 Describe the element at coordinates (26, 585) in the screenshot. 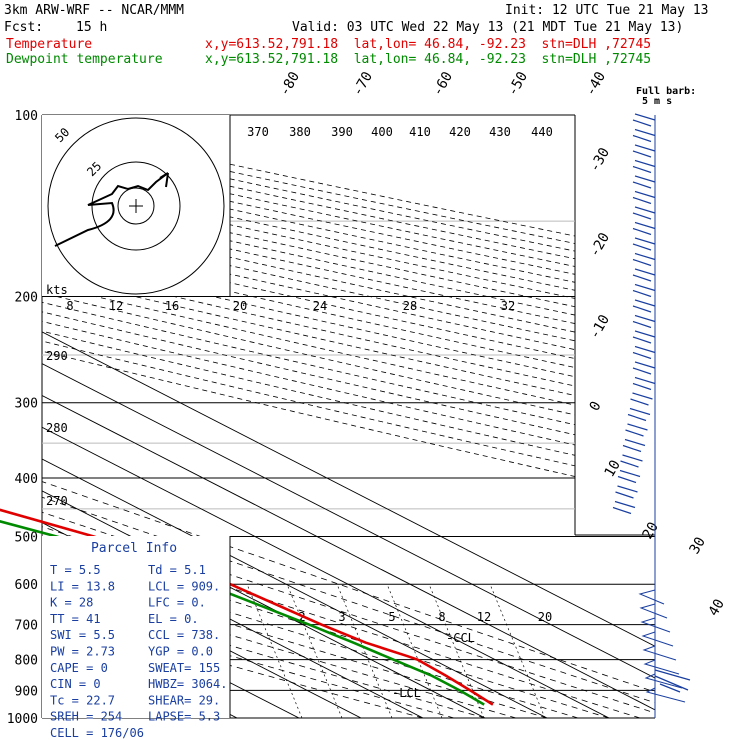

I see `pressure-label: 600` at that location.